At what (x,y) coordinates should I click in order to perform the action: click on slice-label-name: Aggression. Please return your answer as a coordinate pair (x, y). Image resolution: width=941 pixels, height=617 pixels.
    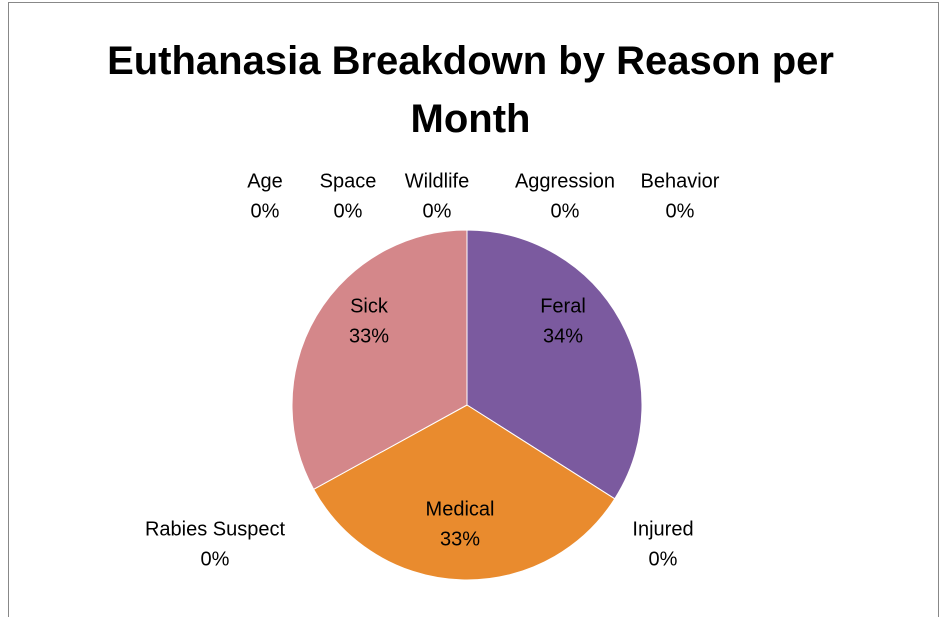
    Looking at the image, I should click on (565, 181).